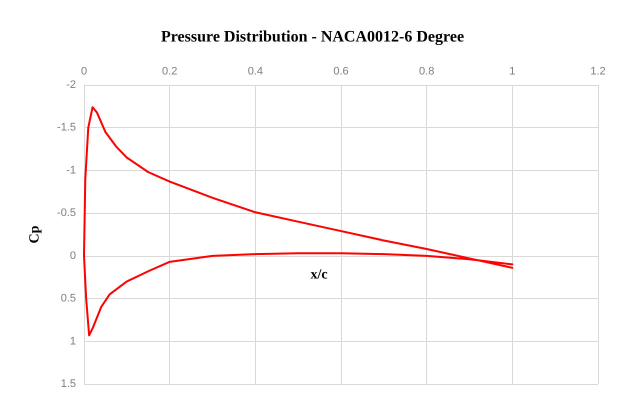 The height and width of the screenshot is (405, 625). What do you see at coordinates (341, 72) in the screenshot?
I see `x-tick-label: 0.6` at bounding box center [341, 72].